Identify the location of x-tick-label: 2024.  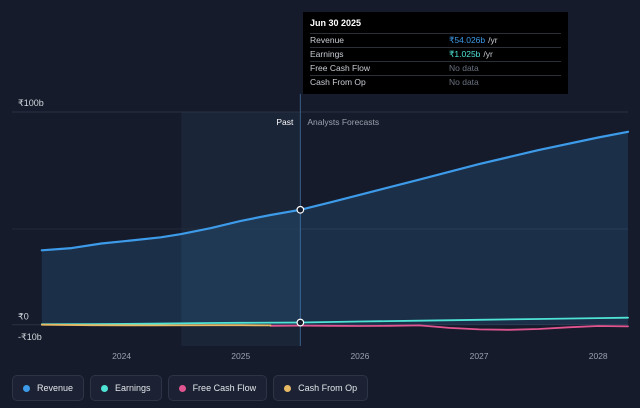
(121, 356).